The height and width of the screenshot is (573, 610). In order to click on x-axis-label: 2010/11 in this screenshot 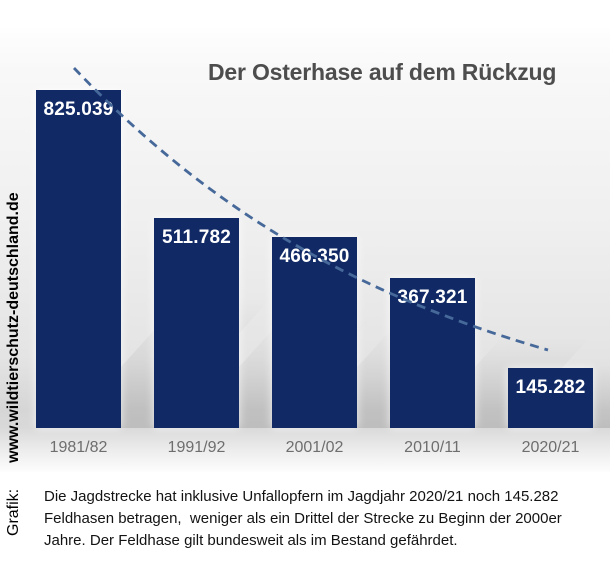, I will do `click(432, 447)`.